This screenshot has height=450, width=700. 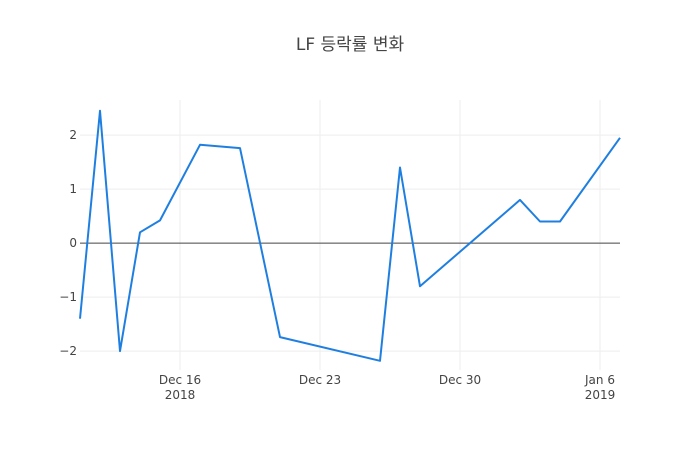 I want to click on x-tick-year-label: 2019, so click(x=600, y=395).